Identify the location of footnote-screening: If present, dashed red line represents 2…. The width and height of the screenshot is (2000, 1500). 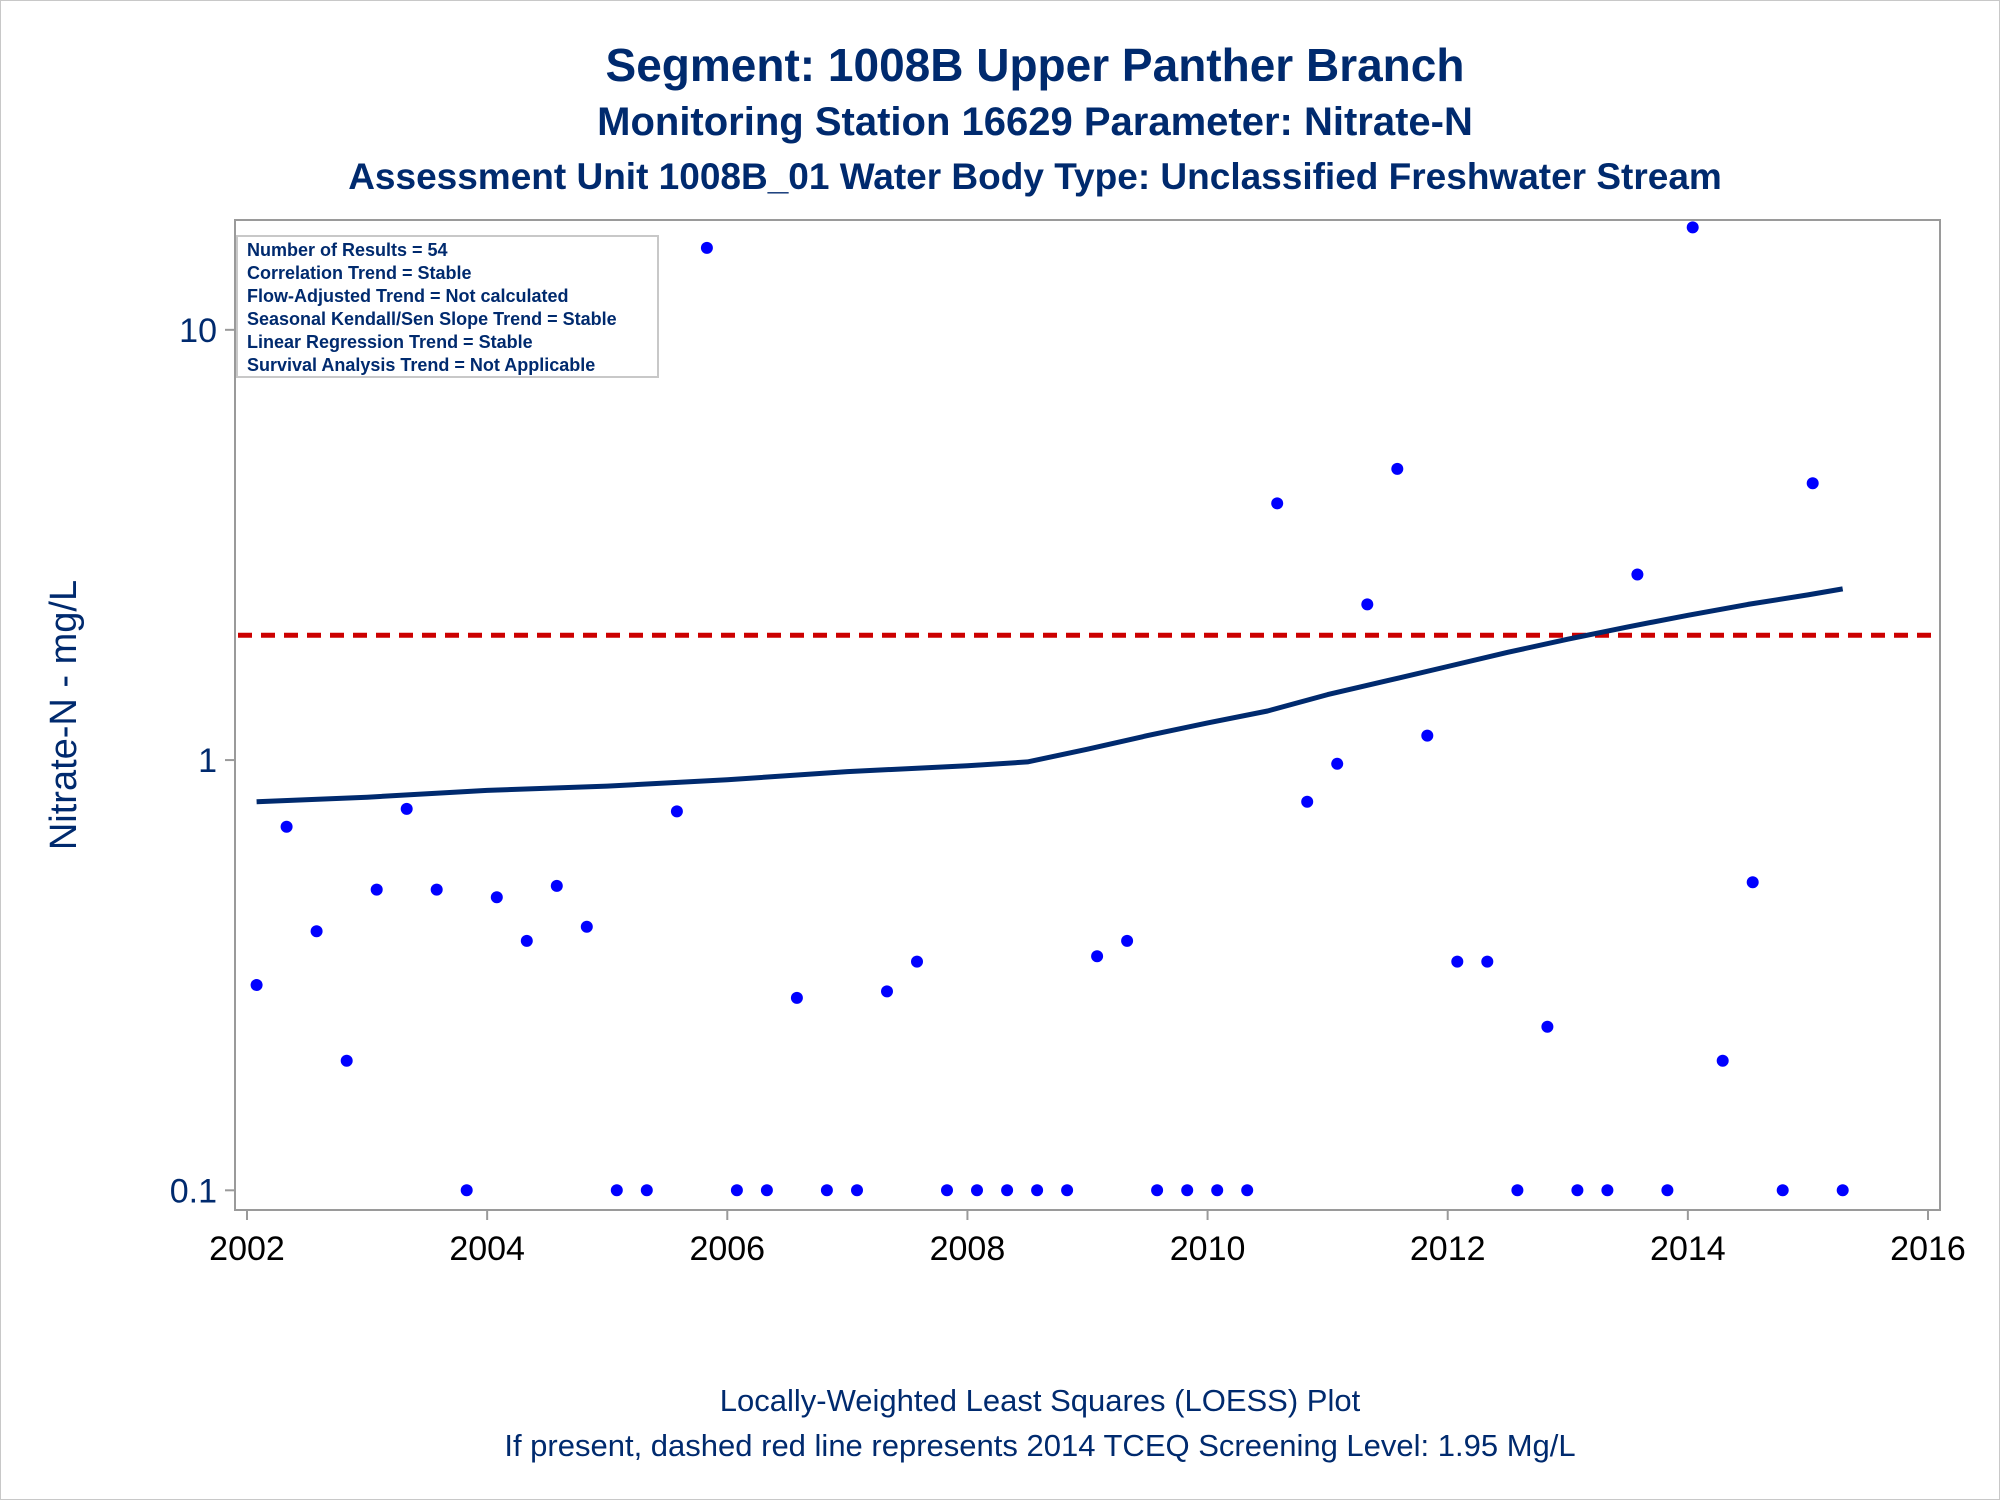
(1040, 1445).